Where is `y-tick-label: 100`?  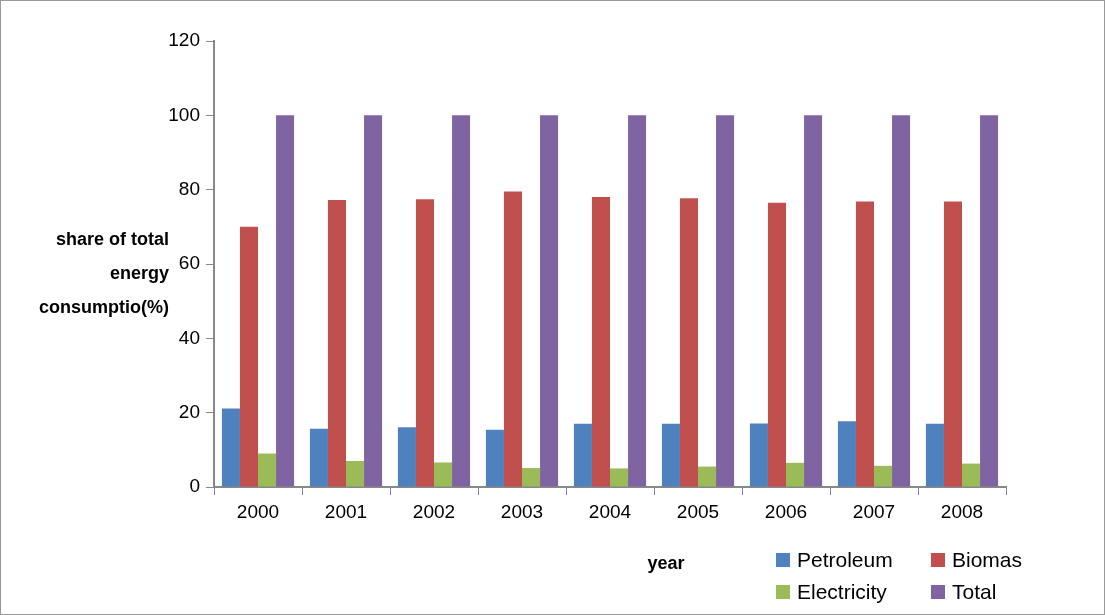 y-tick-label: 100 is located at coordinates (184, 114).